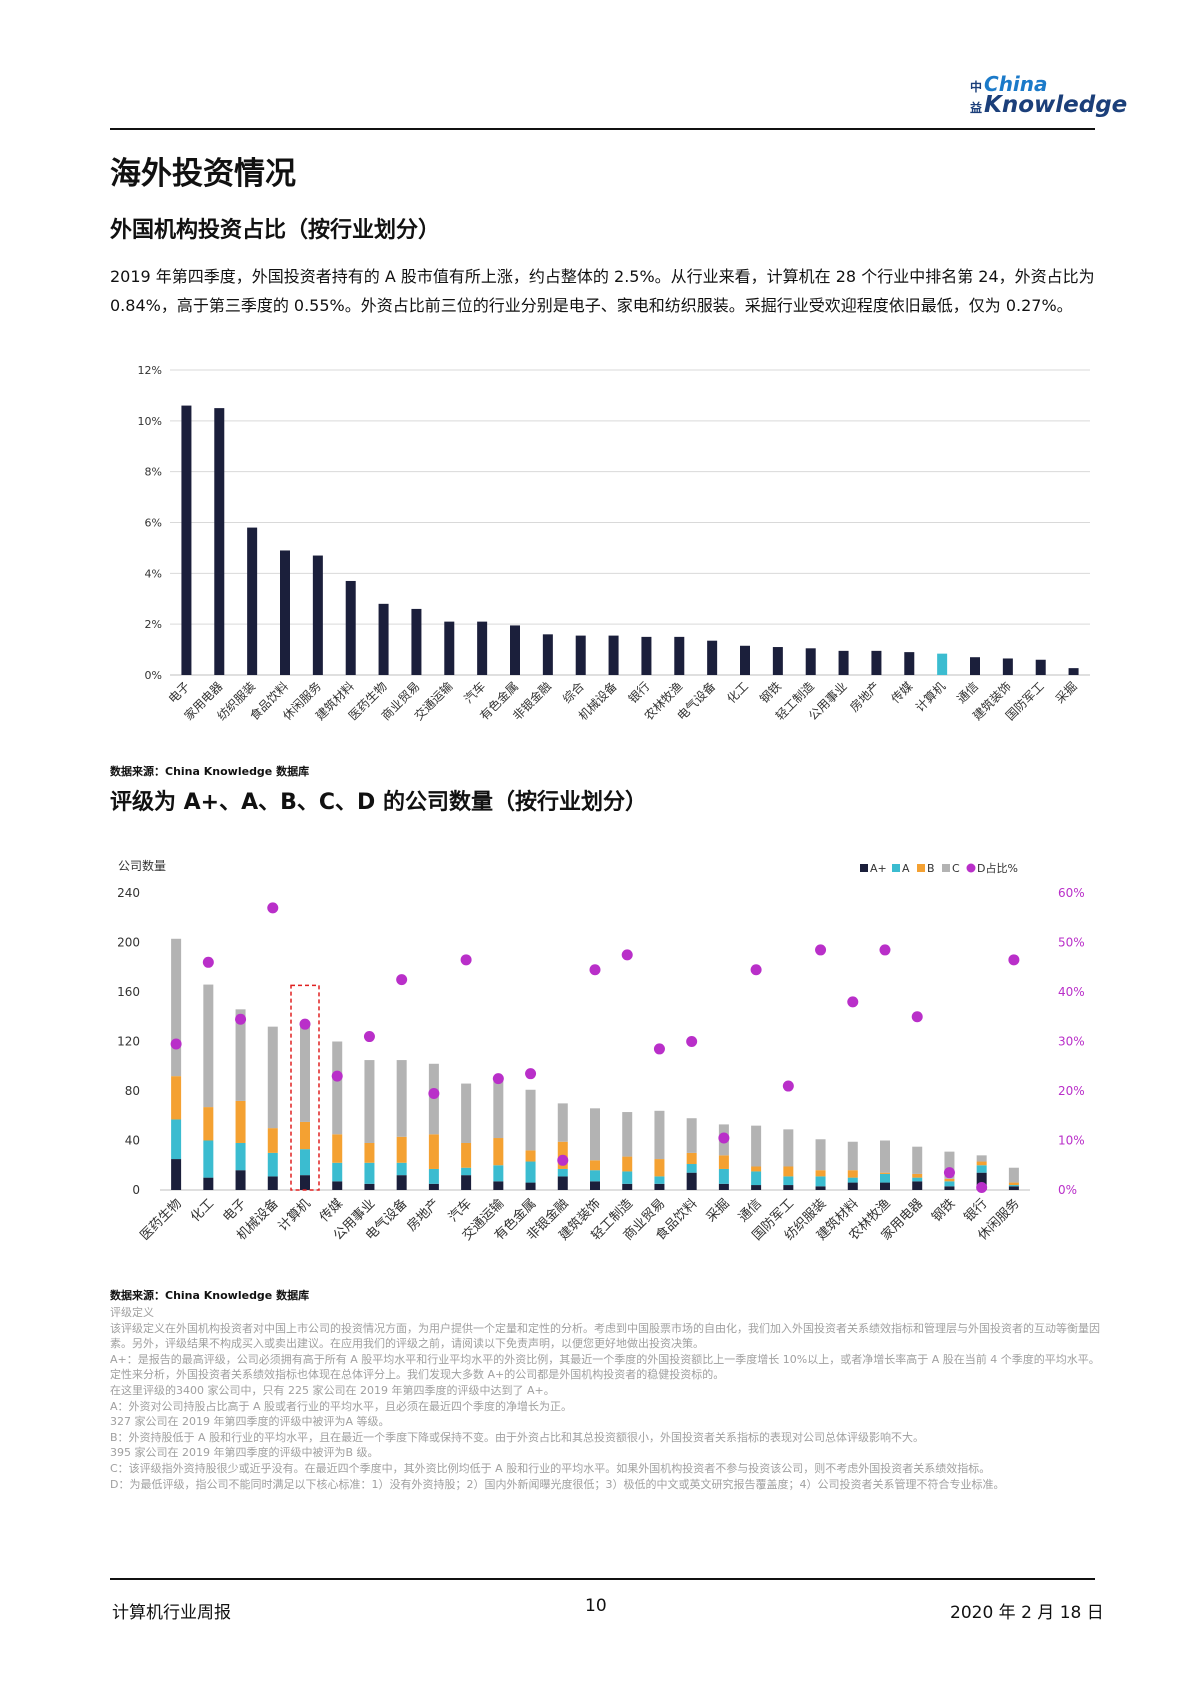 The width and height of the screenshot is (1200, 1698). Describe the element at coordinates (250, 1422) in the screenshot. I see `definition-paragraph: 327 家公司在 2019 年第四季度的评级中被评为A 等级。` at that location.